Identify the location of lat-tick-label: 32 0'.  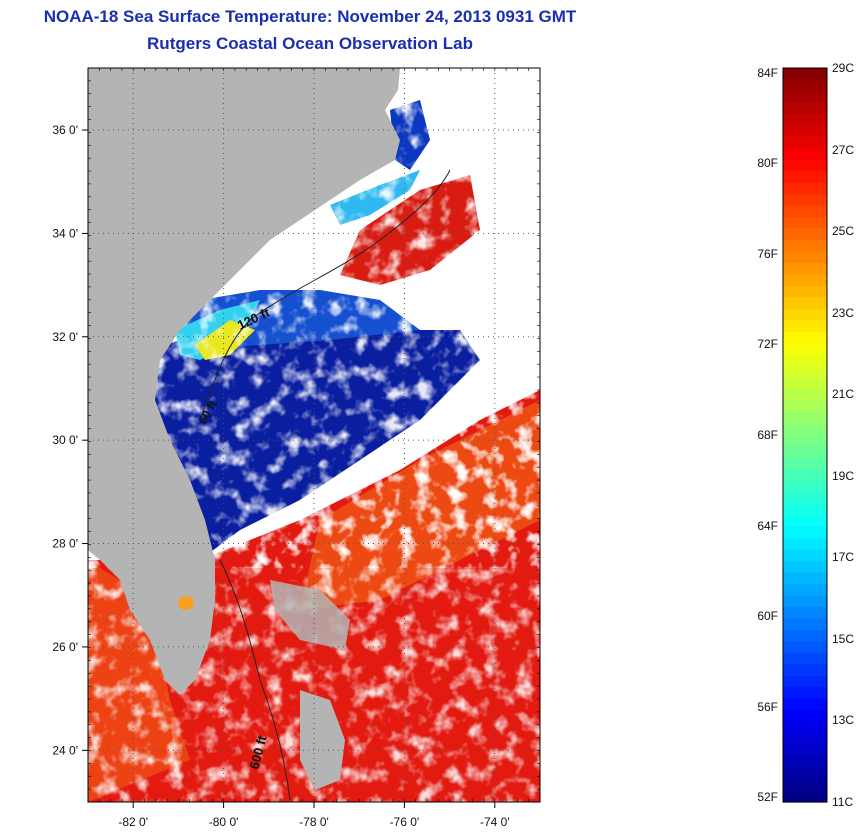
(65, 337).